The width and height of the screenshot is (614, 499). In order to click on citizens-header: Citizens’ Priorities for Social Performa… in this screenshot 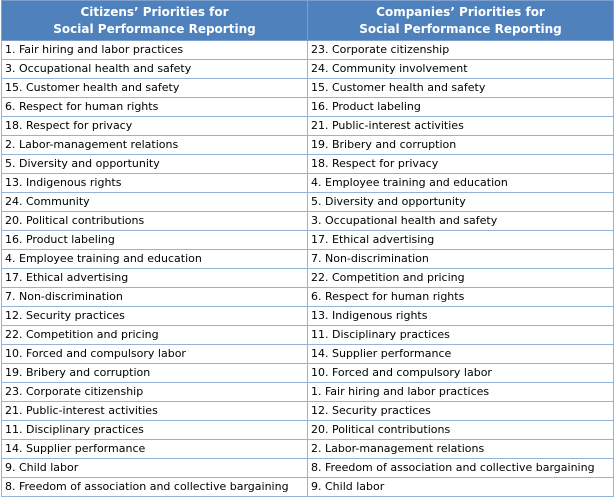, I will do `click(154, 20)`.